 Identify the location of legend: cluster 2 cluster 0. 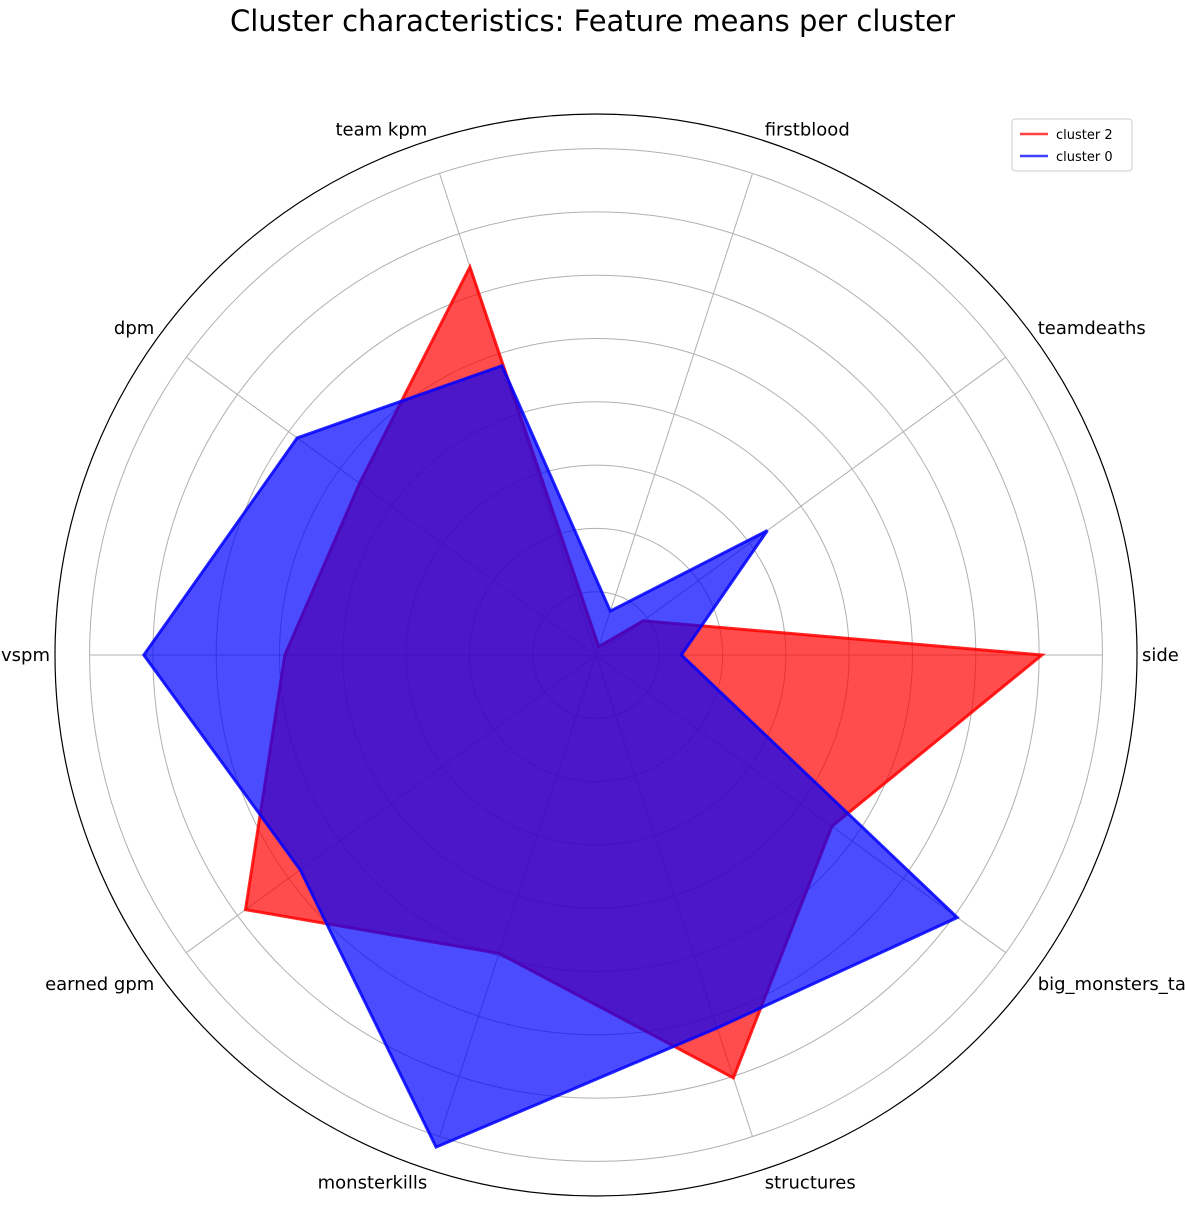
(1072, 145).